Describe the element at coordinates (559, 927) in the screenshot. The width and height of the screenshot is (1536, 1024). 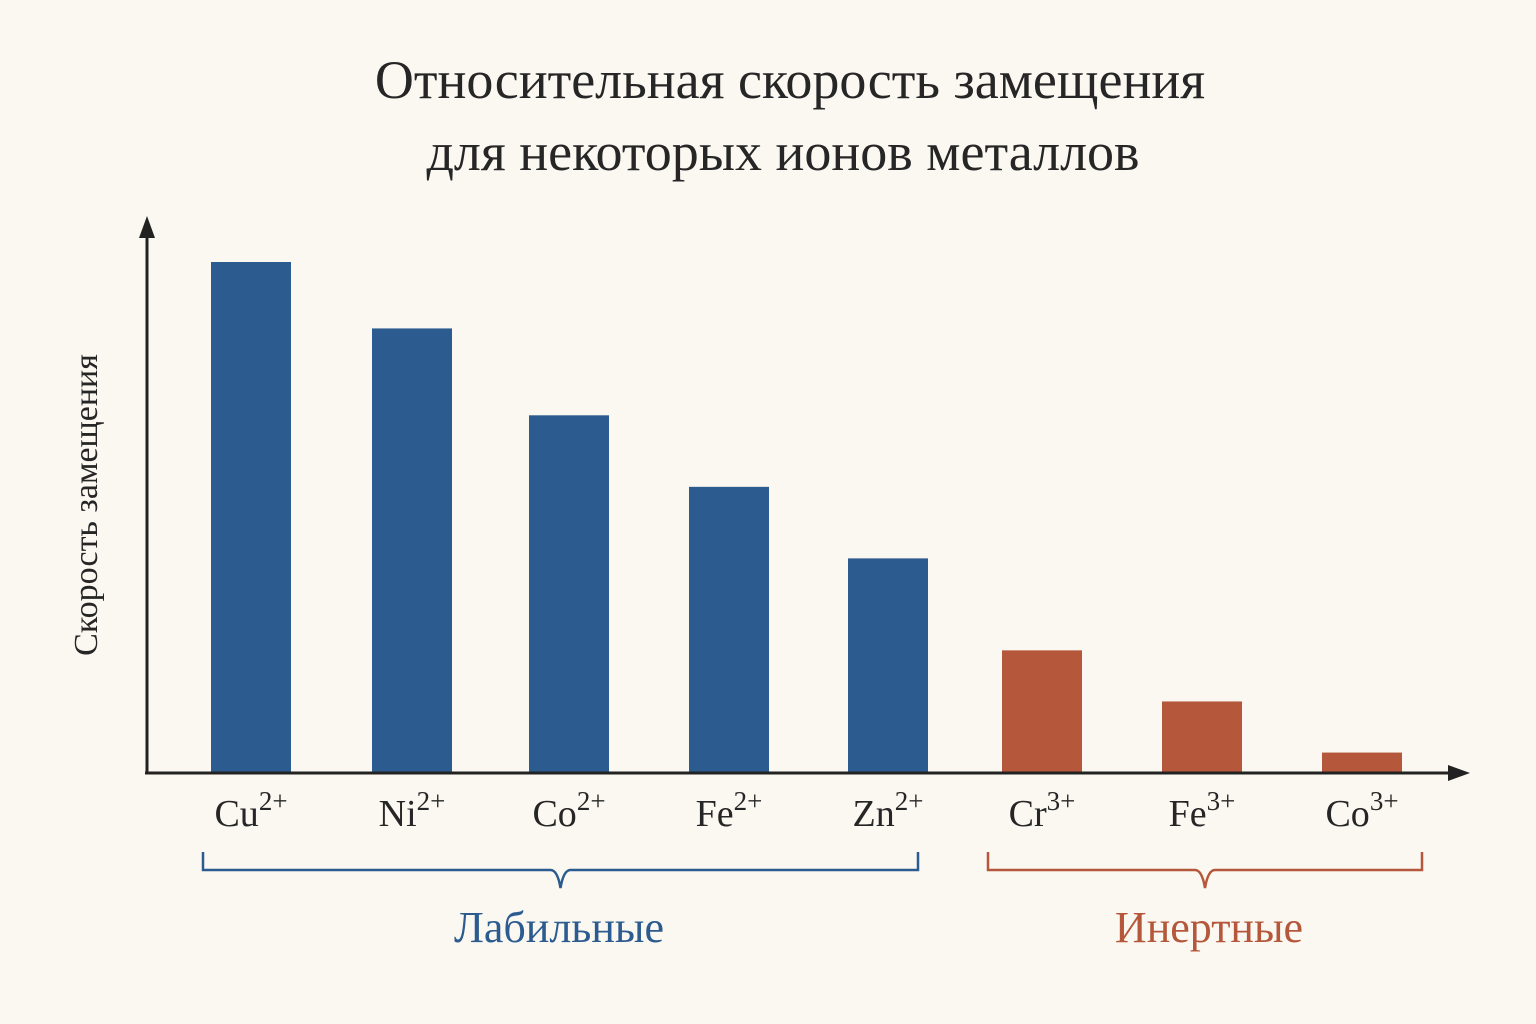
I see `group-label-labile: Лабильные` at that location.